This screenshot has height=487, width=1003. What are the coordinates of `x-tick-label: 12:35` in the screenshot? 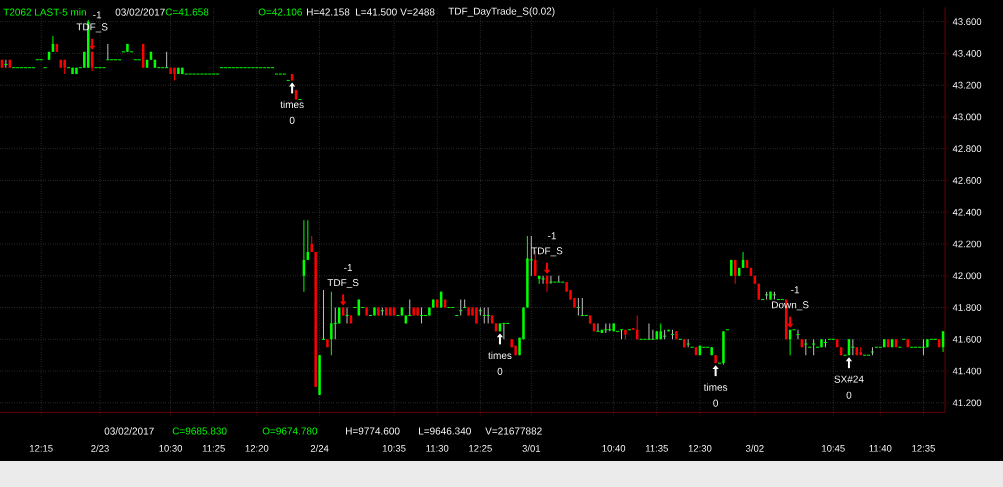 It's located at (923, 448).